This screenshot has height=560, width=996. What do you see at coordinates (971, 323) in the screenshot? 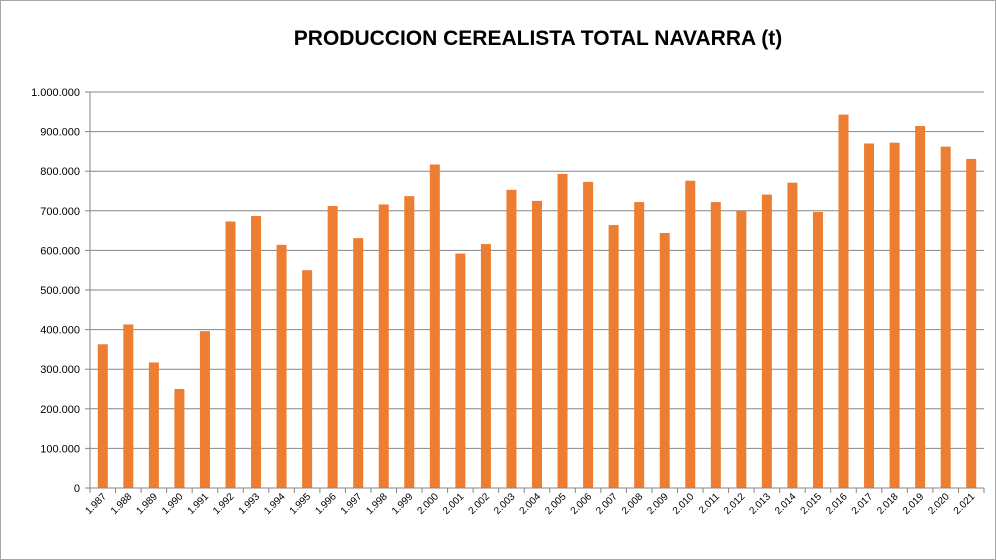
I see `bar-2.021` at bounding box center [971, 323].